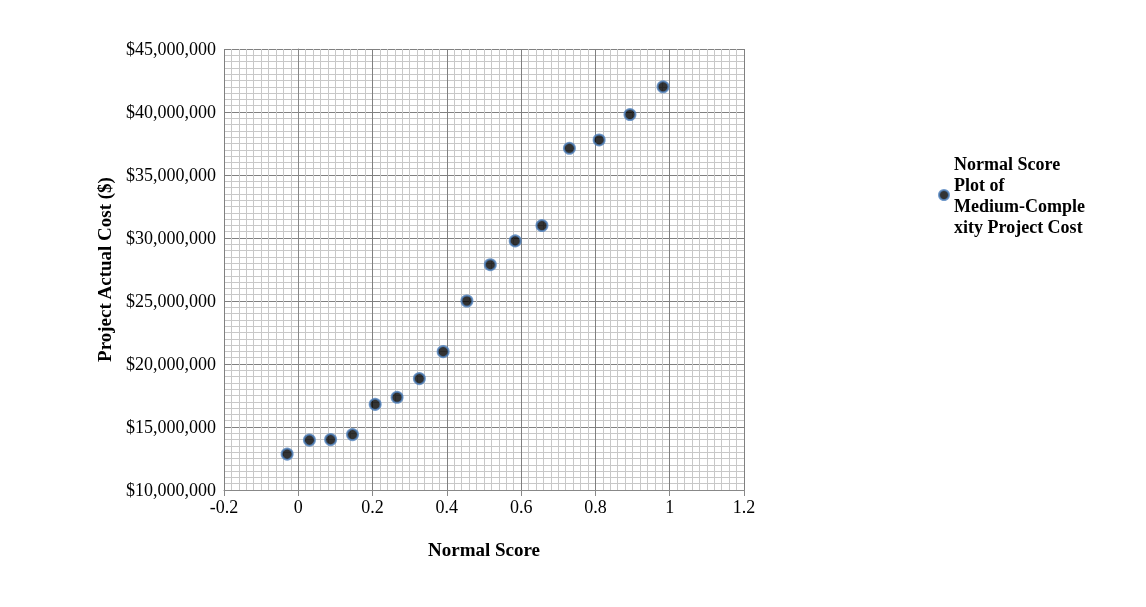 The image size is (1146, 607). Describe the element at coordinates (595, 507) in the screenshot. I see `x-tick-label: 0.8` at that location.